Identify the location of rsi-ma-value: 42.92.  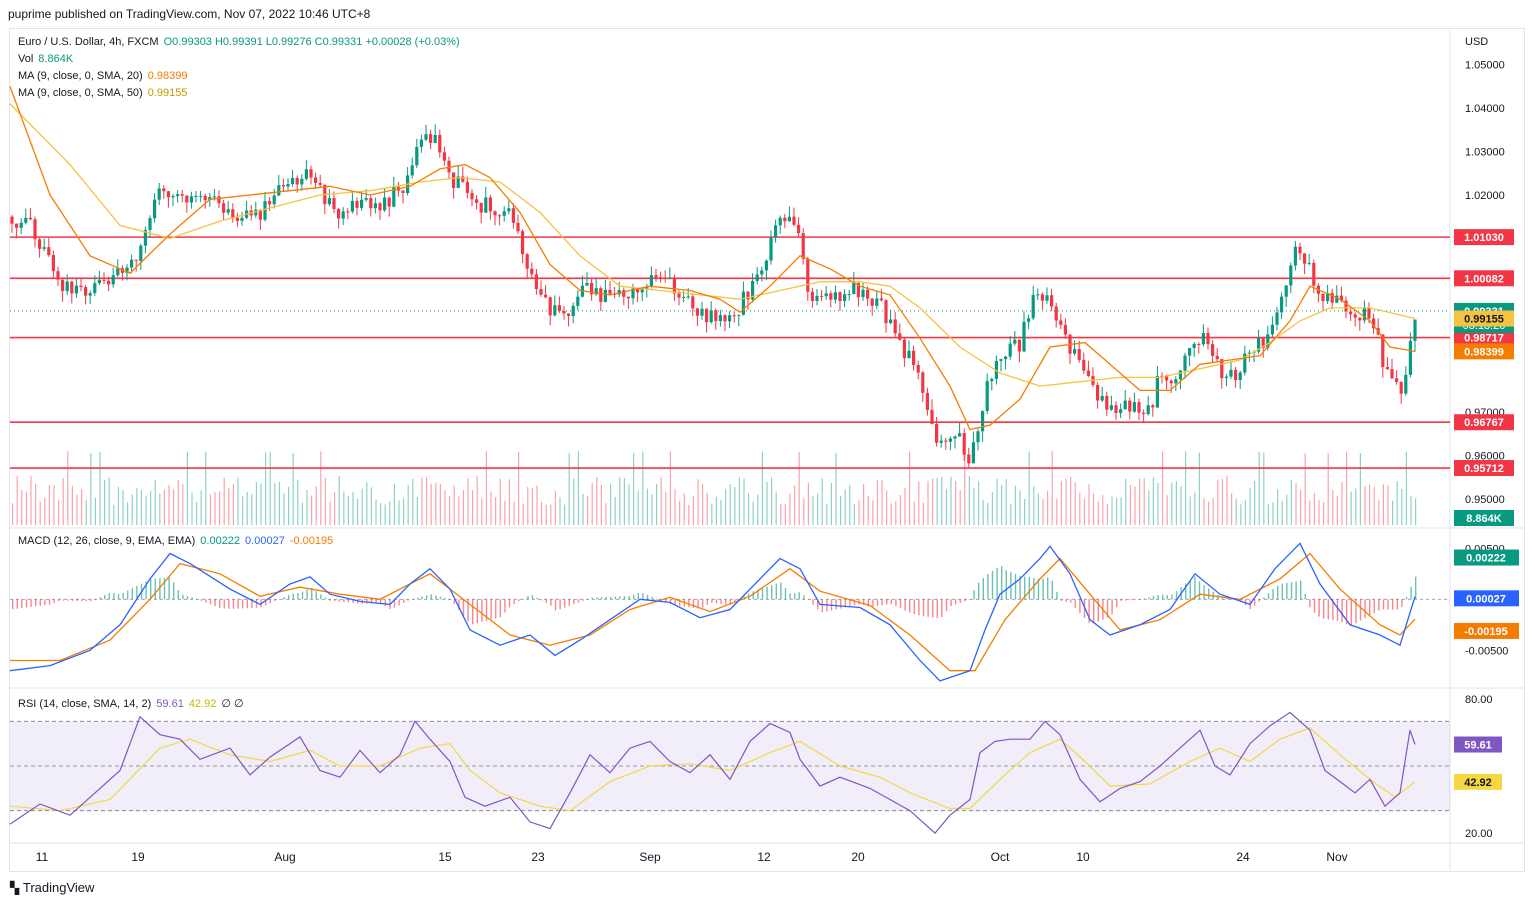
(202, 704).